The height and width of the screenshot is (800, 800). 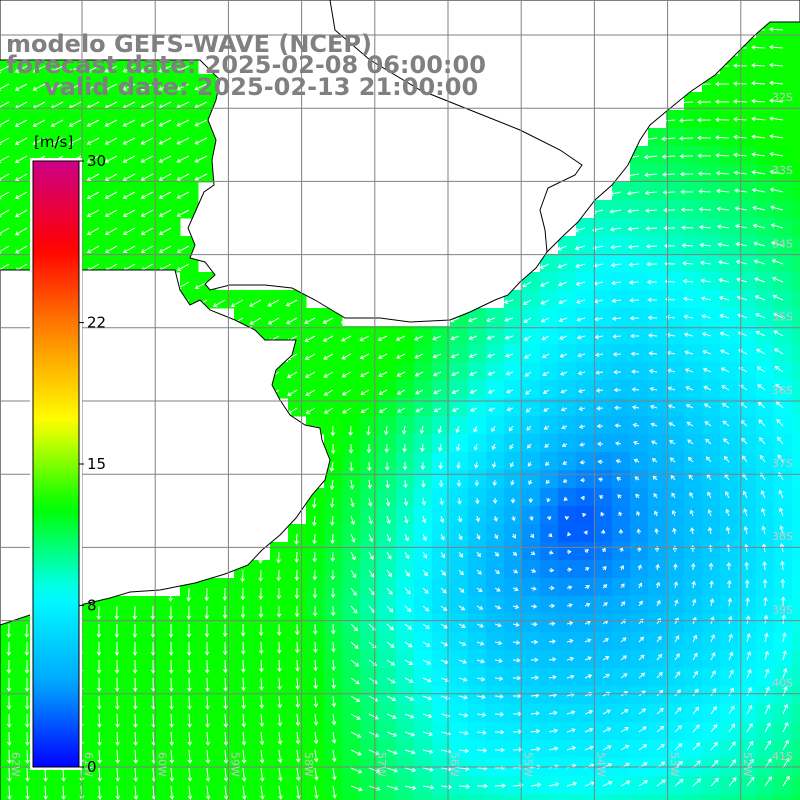 I want to click on lon-label: 55W, so click(x=527, y=764).